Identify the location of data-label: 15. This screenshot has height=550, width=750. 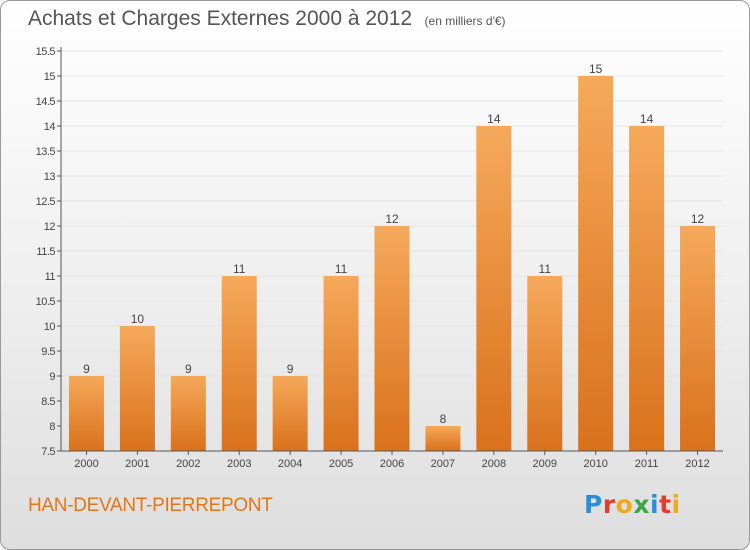
(596, 69).